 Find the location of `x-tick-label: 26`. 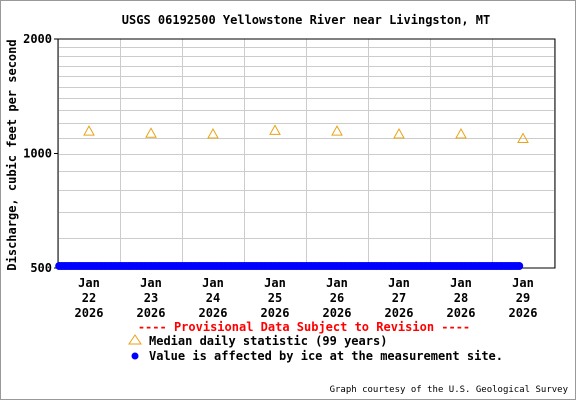

x-tick-label: 26 is located at coordinates (337, 298).